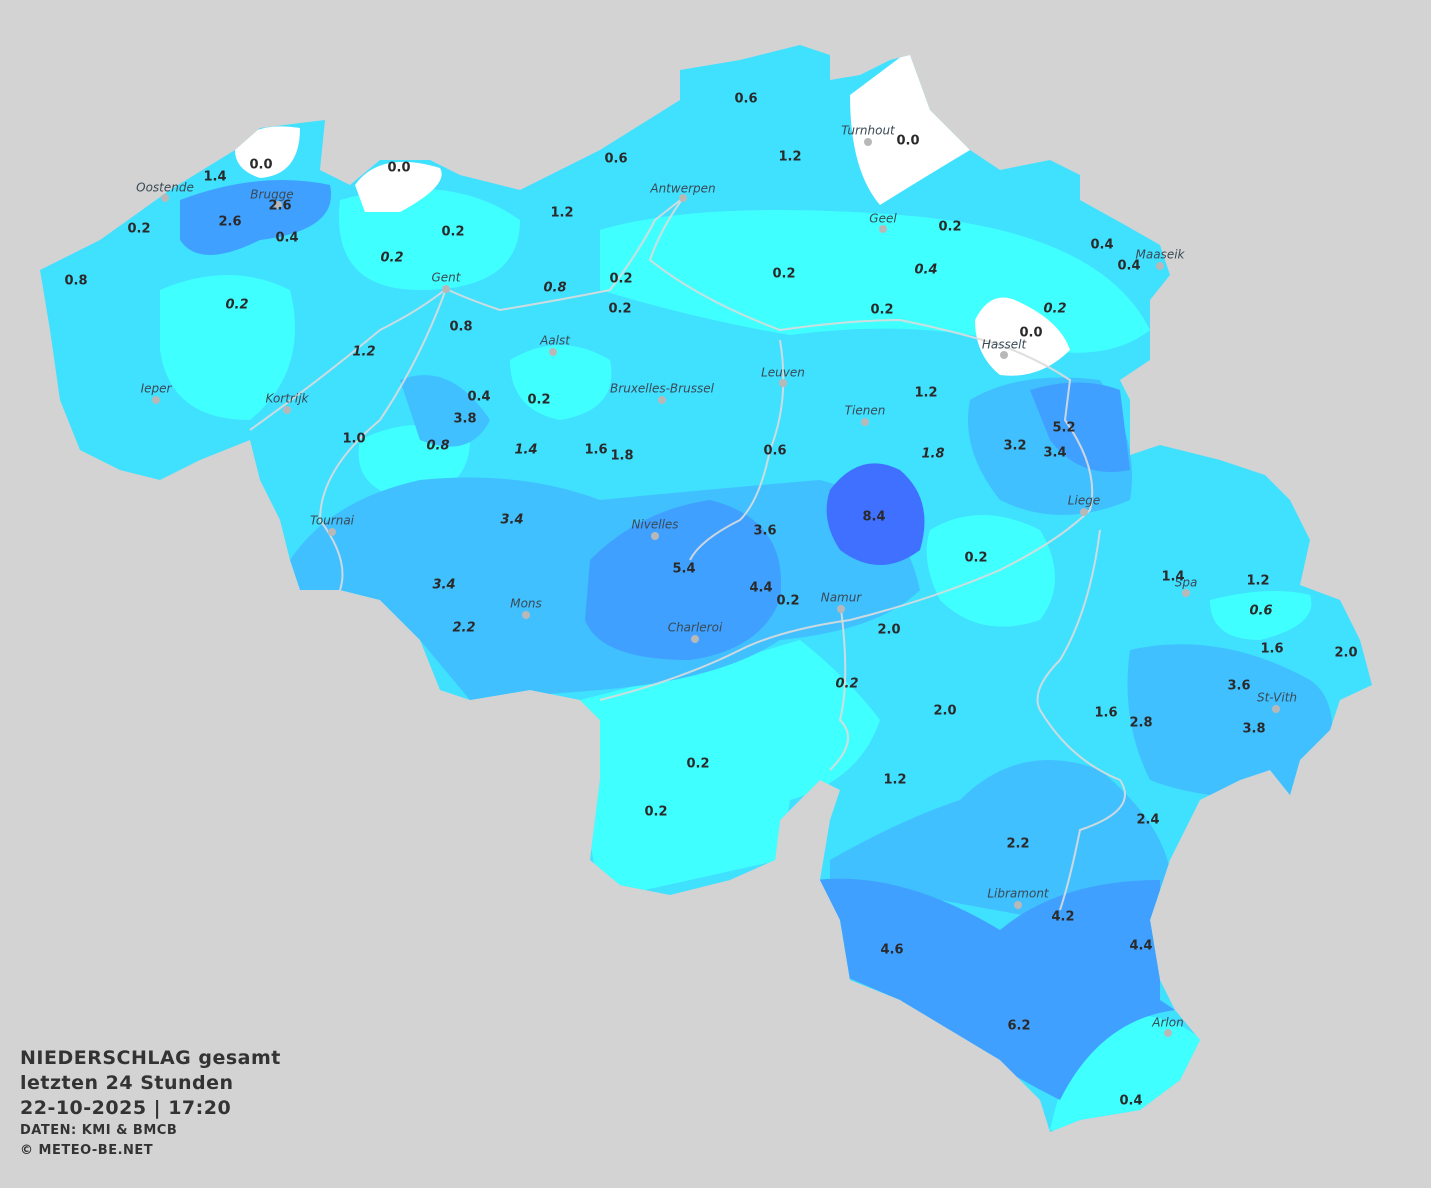 The image size is (1431, 1188). What do you see at coordinates (447, 278) in the screenshot?
I see `city-label: Gent` at bounding box center [447, 278].